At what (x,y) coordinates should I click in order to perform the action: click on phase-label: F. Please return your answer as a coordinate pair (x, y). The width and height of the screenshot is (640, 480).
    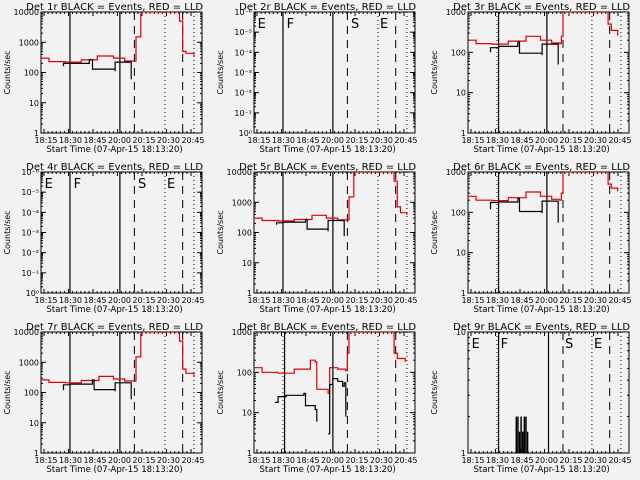
    Looking at the image, I should click on (504, 344).